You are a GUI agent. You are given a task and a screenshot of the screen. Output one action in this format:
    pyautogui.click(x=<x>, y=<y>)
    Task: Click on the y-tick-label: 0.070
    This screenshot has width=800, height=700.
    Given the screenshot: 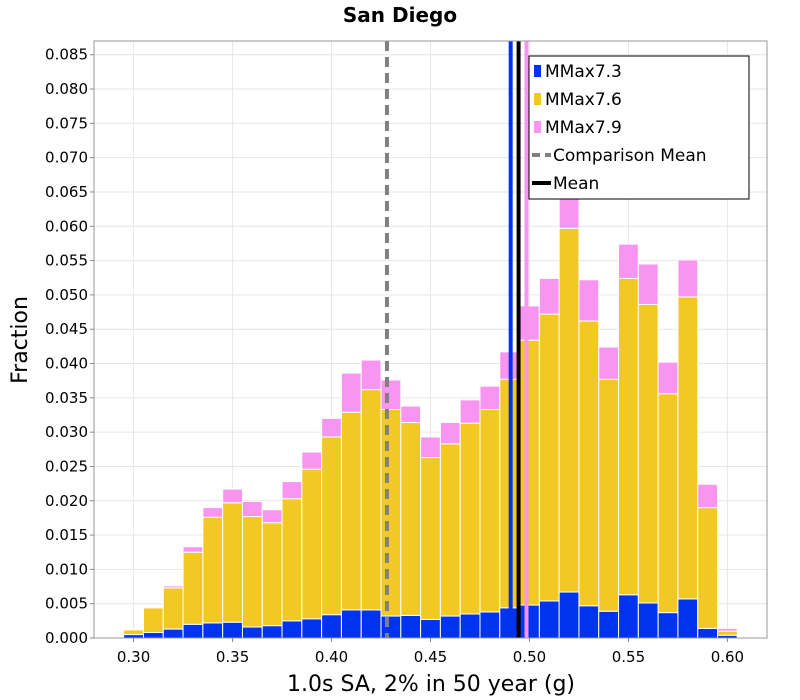 What is the action you would take?
    pyautogui.click(x=66, y=158)
    